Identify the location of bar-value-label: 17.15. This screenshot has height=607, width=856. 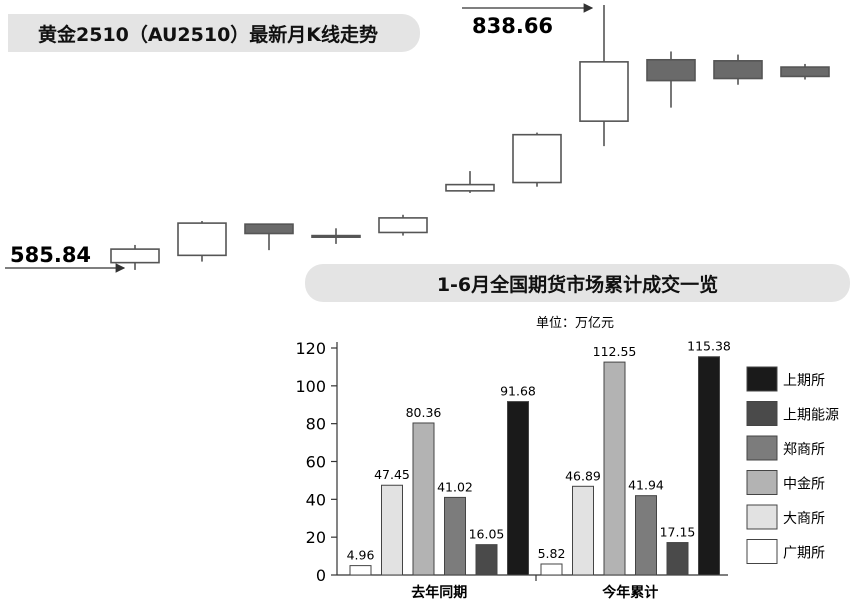
(678, 532).